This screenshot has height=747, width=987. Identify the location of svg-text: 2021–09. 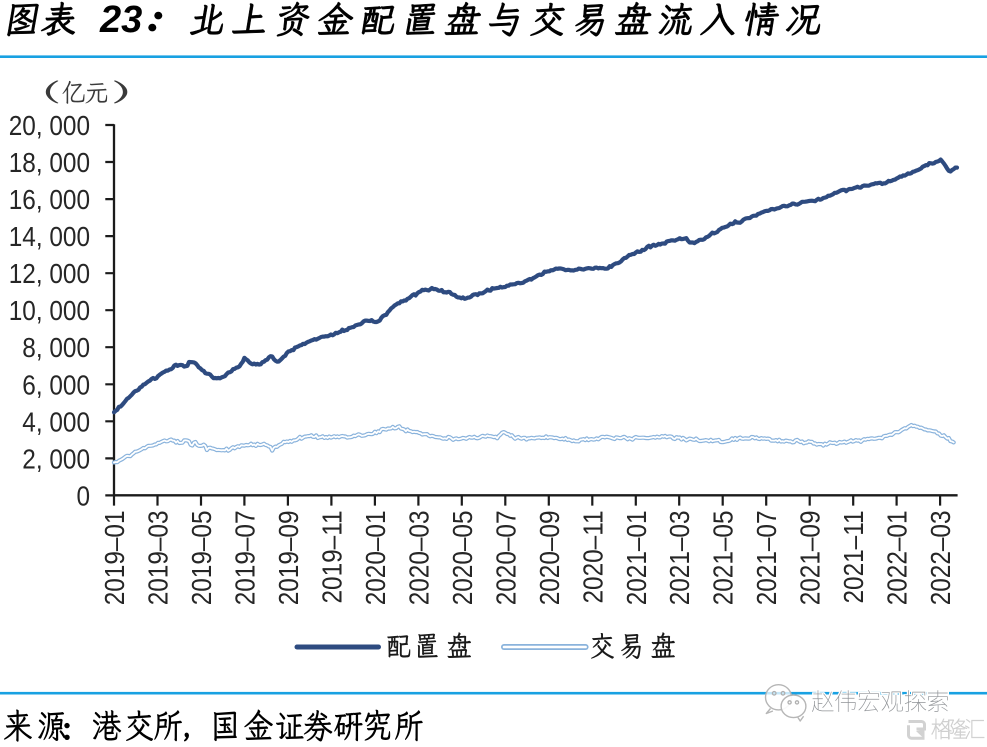
(810, 558).